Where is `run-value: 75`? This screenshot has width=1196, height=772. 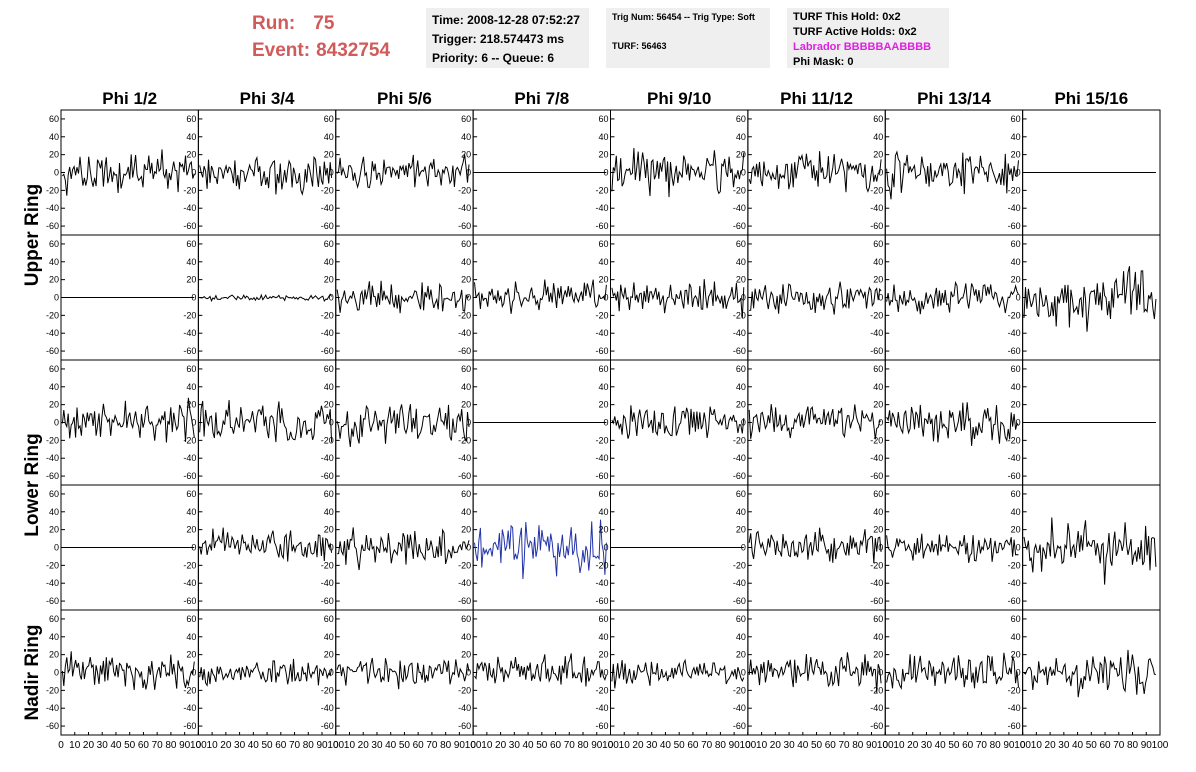 run-value: 75 is located at coordinates (324, 23).